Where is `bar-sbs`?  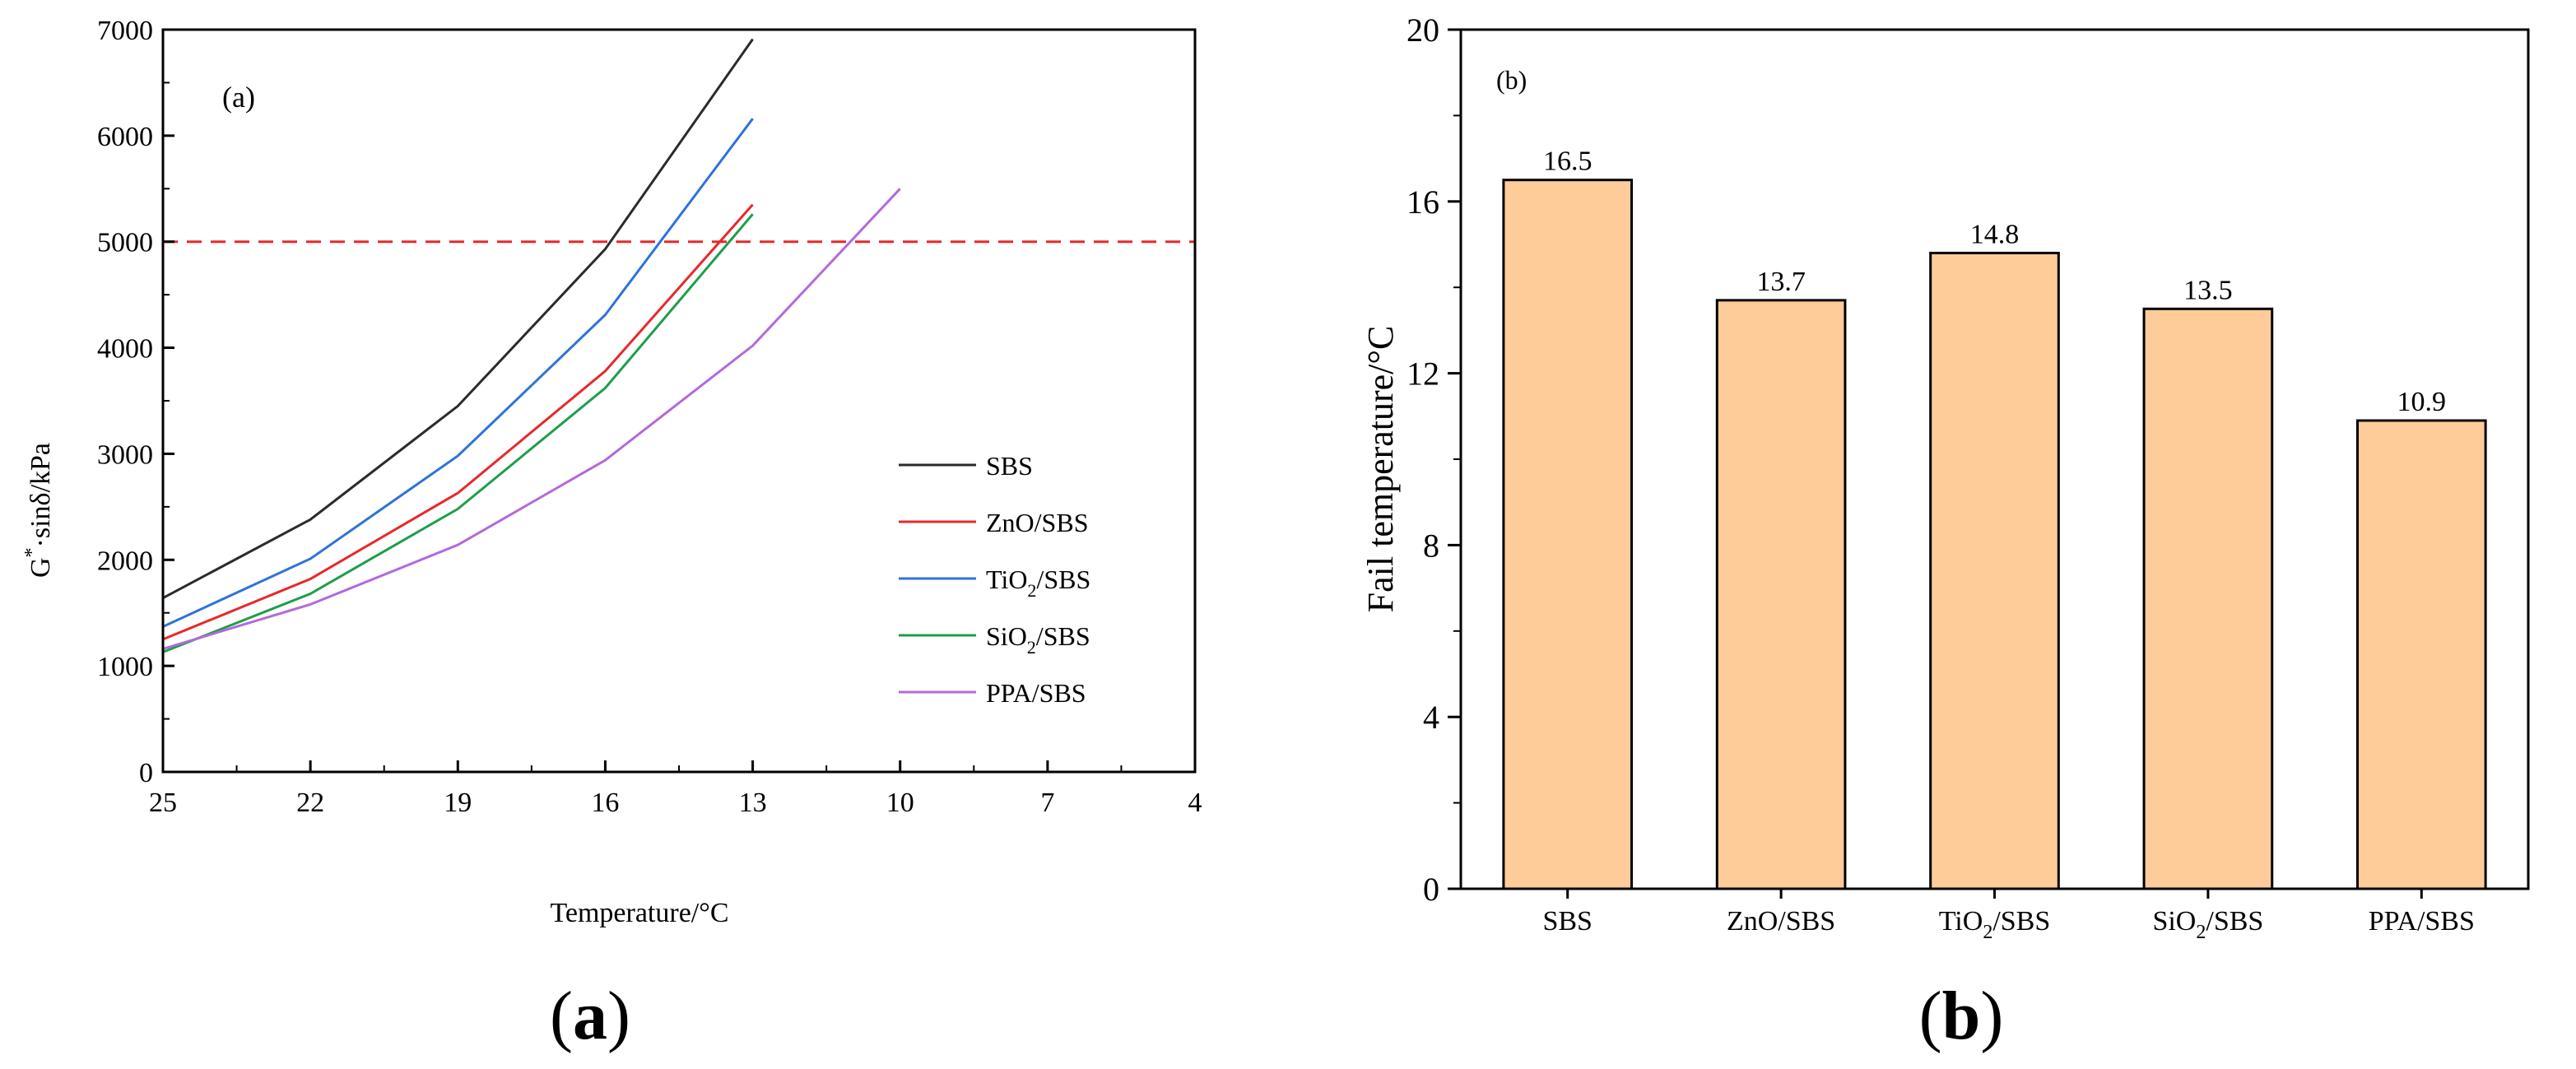
bar-sbs is located at coordinates (1568, 534).